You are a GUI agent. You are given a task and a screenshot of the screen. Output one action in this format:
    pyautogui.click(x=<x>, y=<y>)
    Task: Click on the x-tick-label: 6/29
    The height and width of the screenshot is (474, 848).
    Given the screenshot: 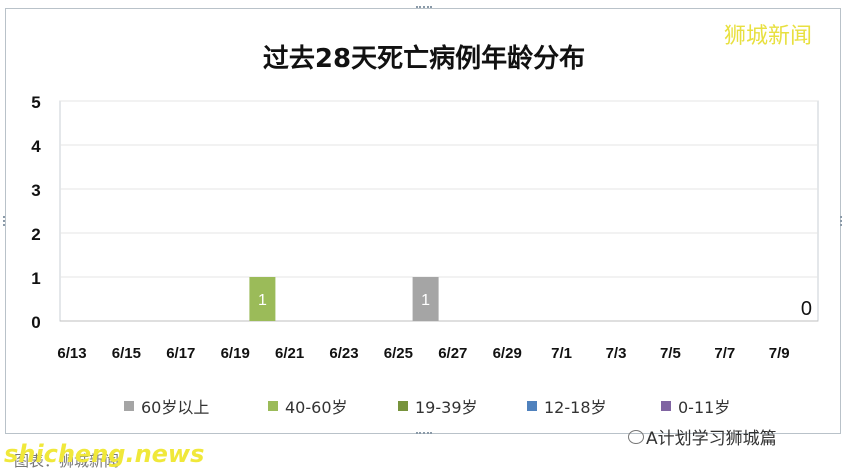 What is the action you would take?
    pyautogui.click(x=507, y=353)
    